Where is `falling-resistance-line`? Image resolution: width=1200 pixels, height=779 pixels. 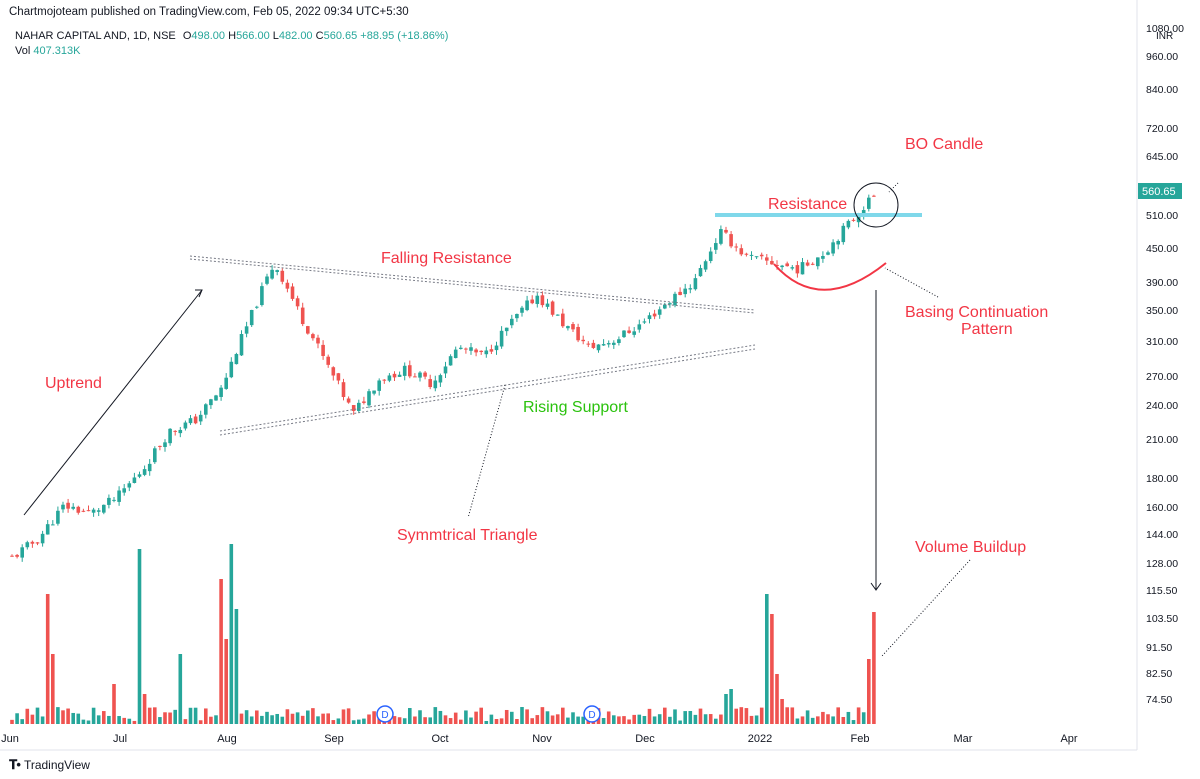
falling-resistance-line is located at coordinates (472, 284).